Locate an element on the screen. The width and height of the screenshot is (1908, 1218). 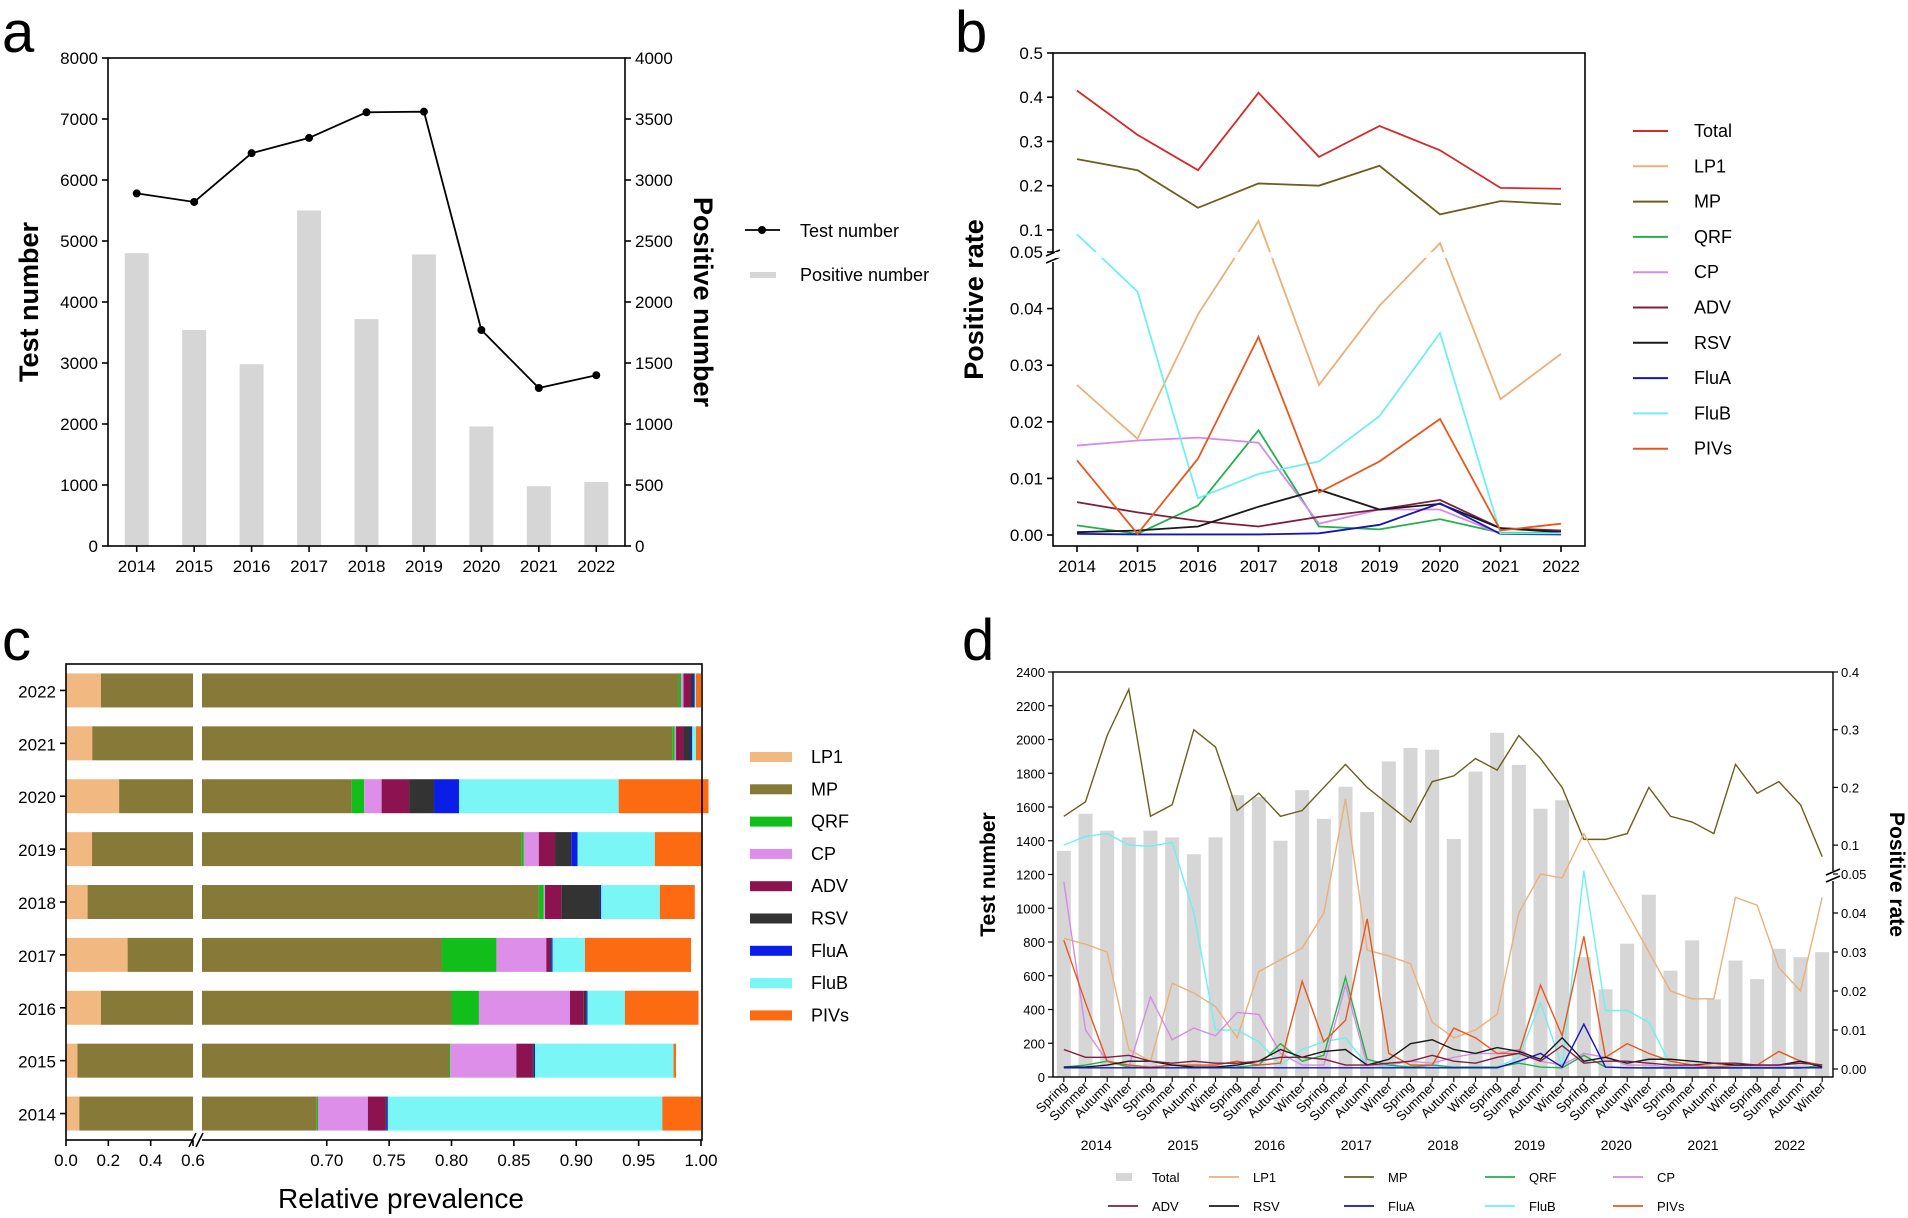
c-legend-label-lp1: LP1 is located at coordinates (827, 757).